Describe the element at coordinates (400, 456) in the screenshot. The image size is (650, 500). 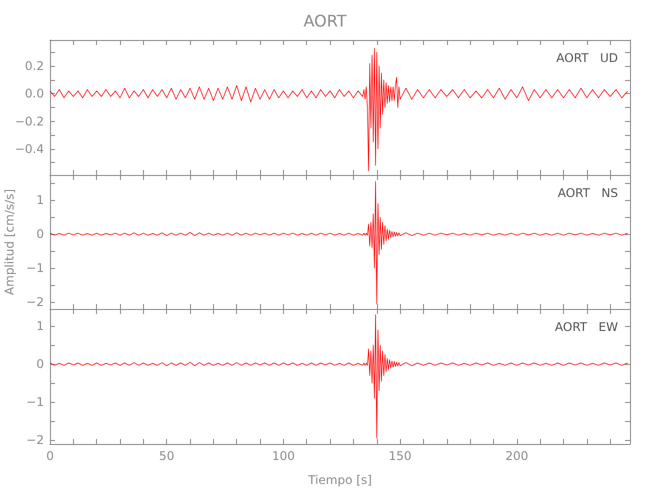
I see `x-tick-label: 150` at that location.